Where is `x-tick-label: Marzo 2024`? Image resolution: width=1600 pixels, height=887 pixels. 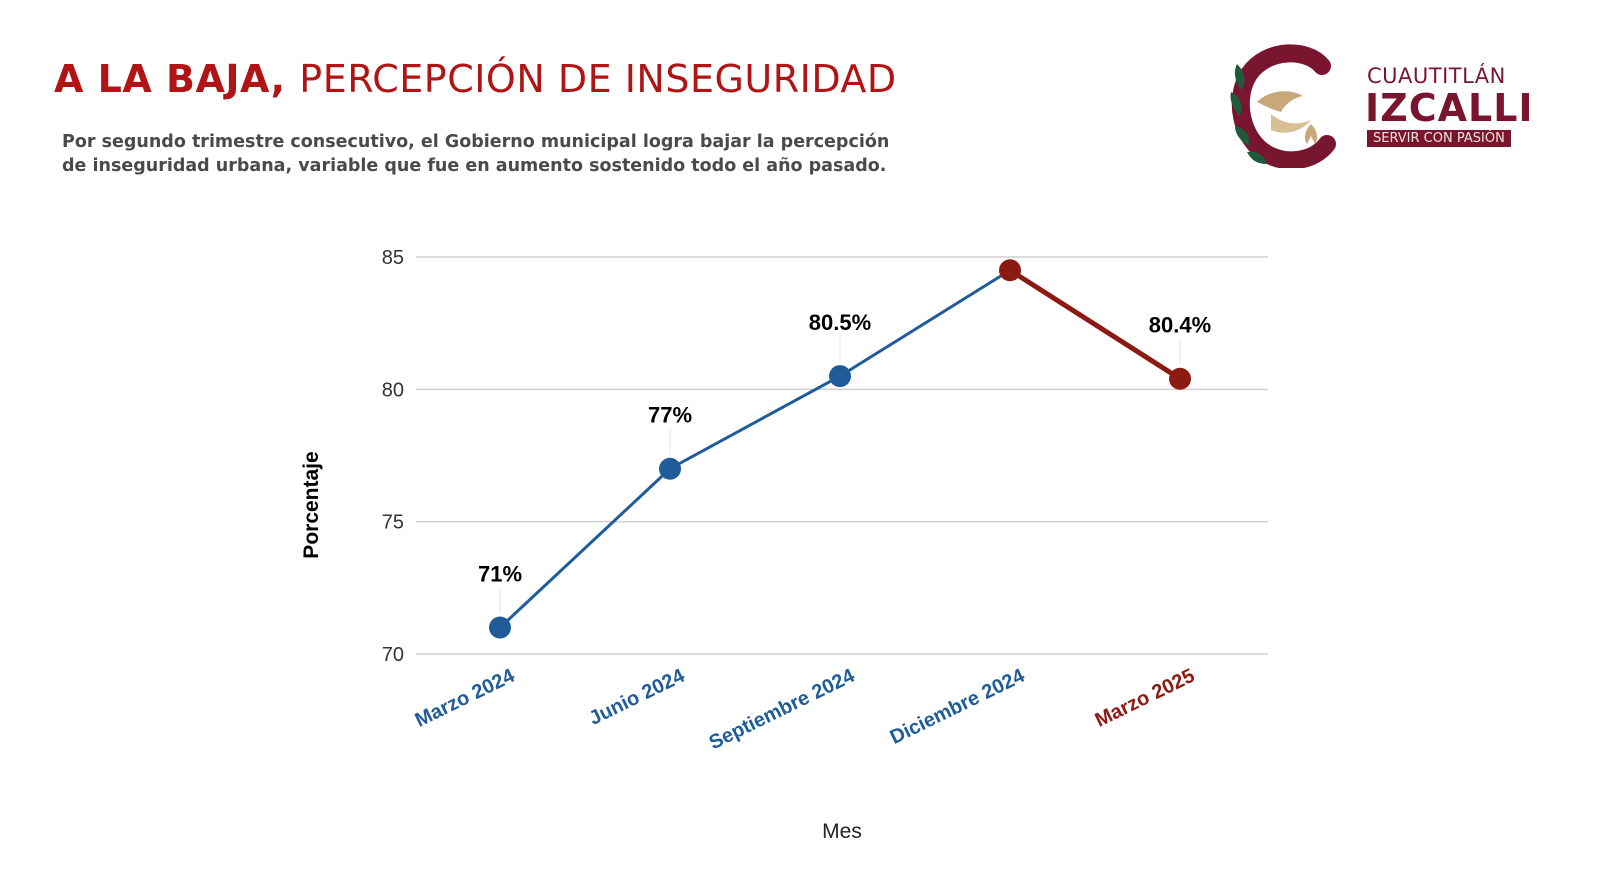 x-tick-label: Marzo 2024 is located at coordinates (465, 697).